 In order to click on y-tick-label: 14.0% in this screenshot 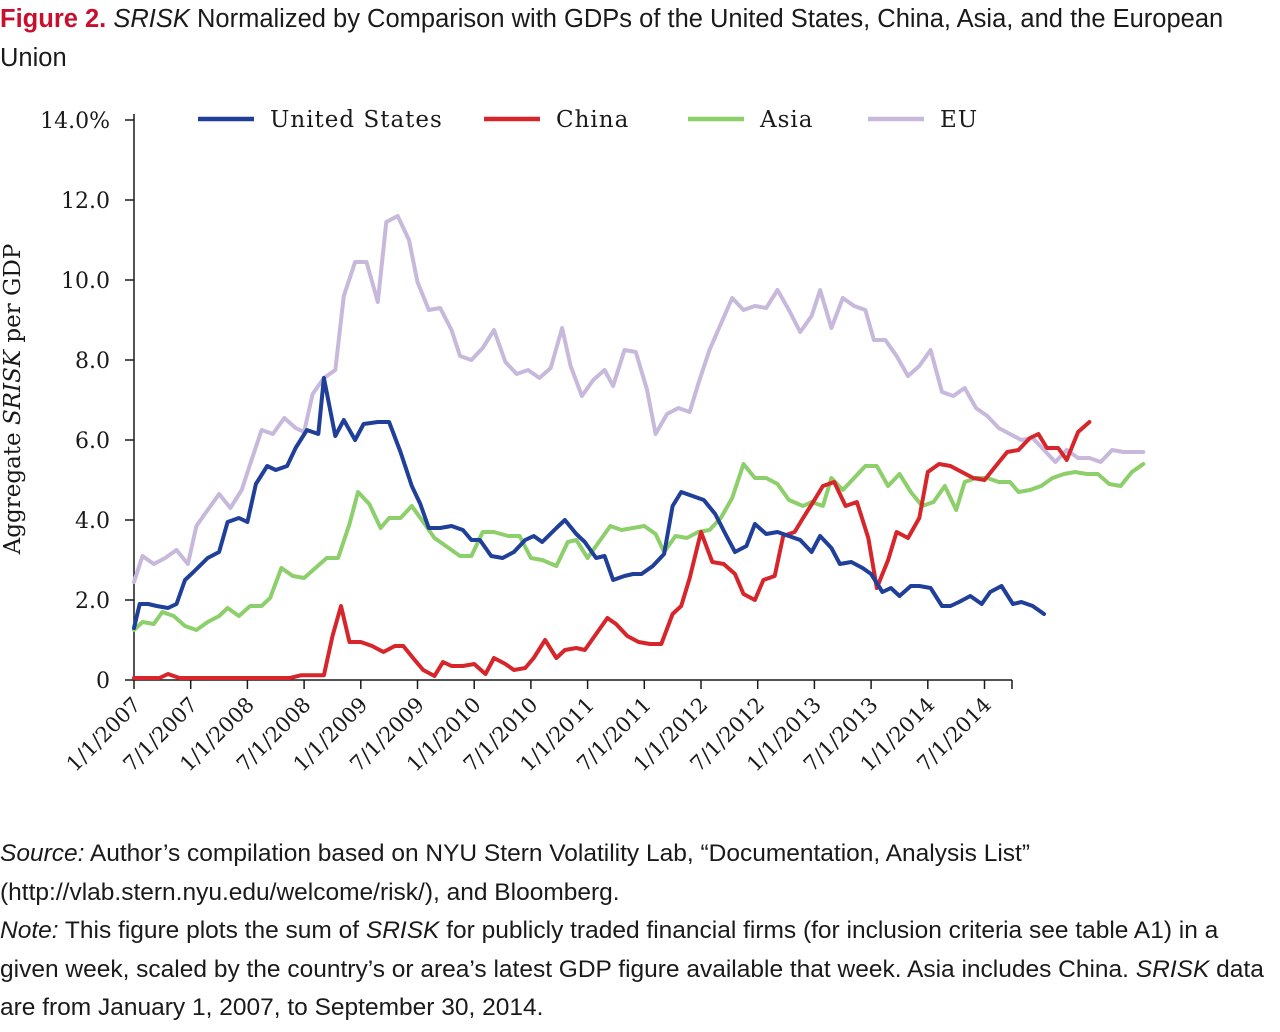, I will do `click(75, 121)`.